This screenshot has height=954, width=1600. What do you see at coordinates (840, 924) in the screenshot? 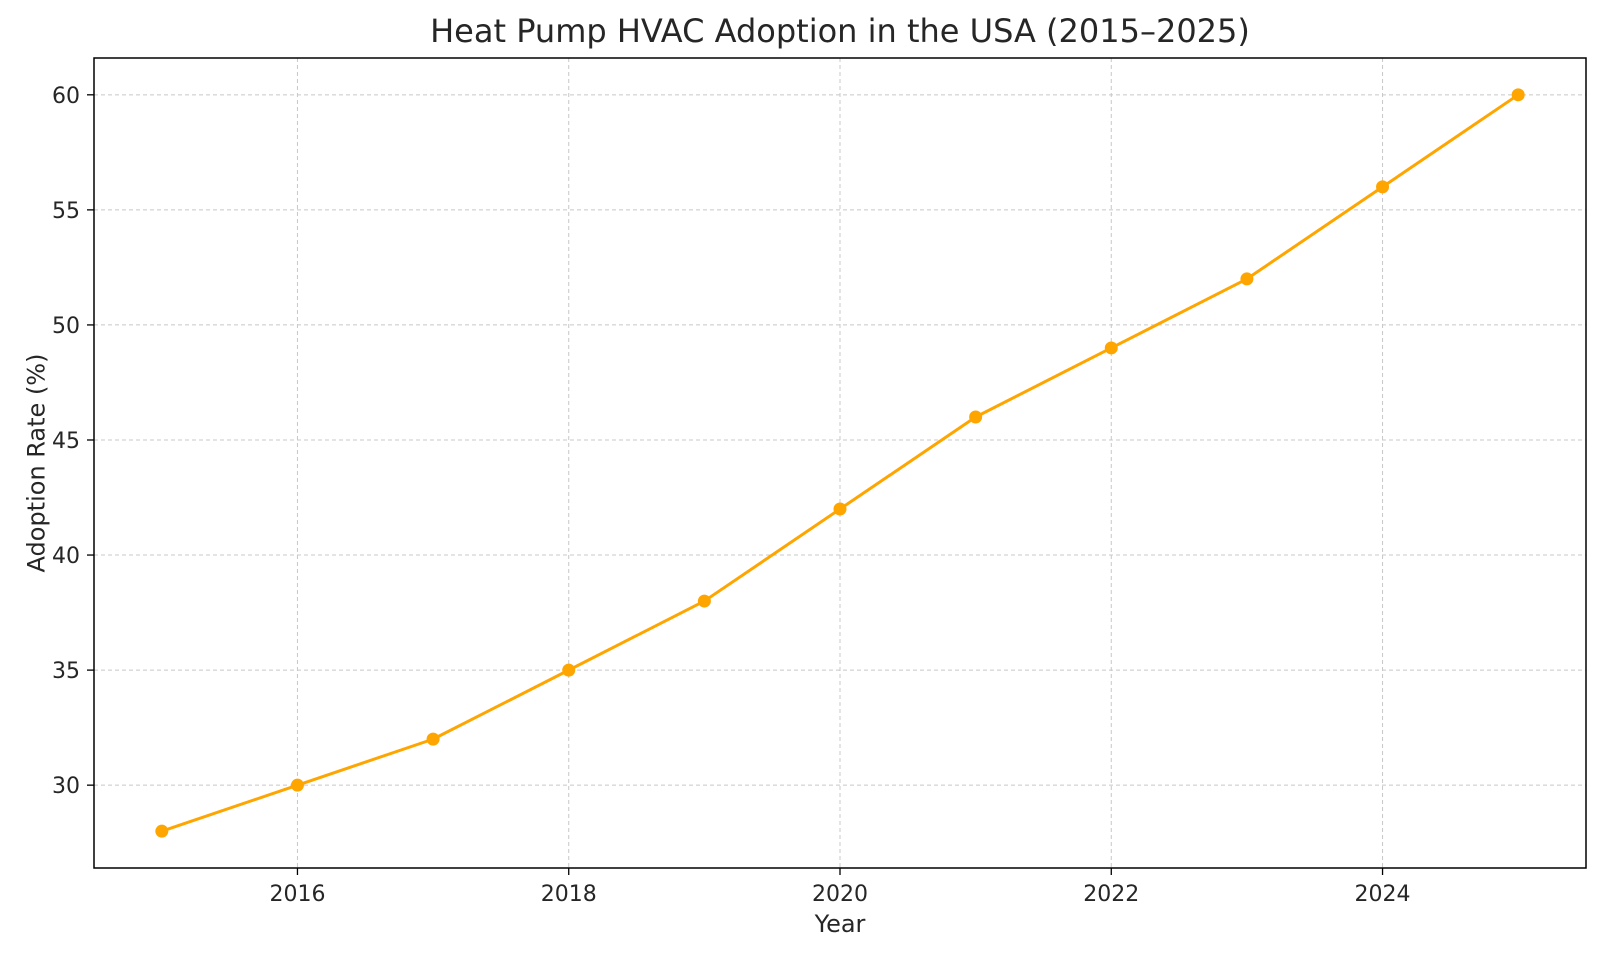
I see `x-axis-label: Year` at bounding box center [840, 924].